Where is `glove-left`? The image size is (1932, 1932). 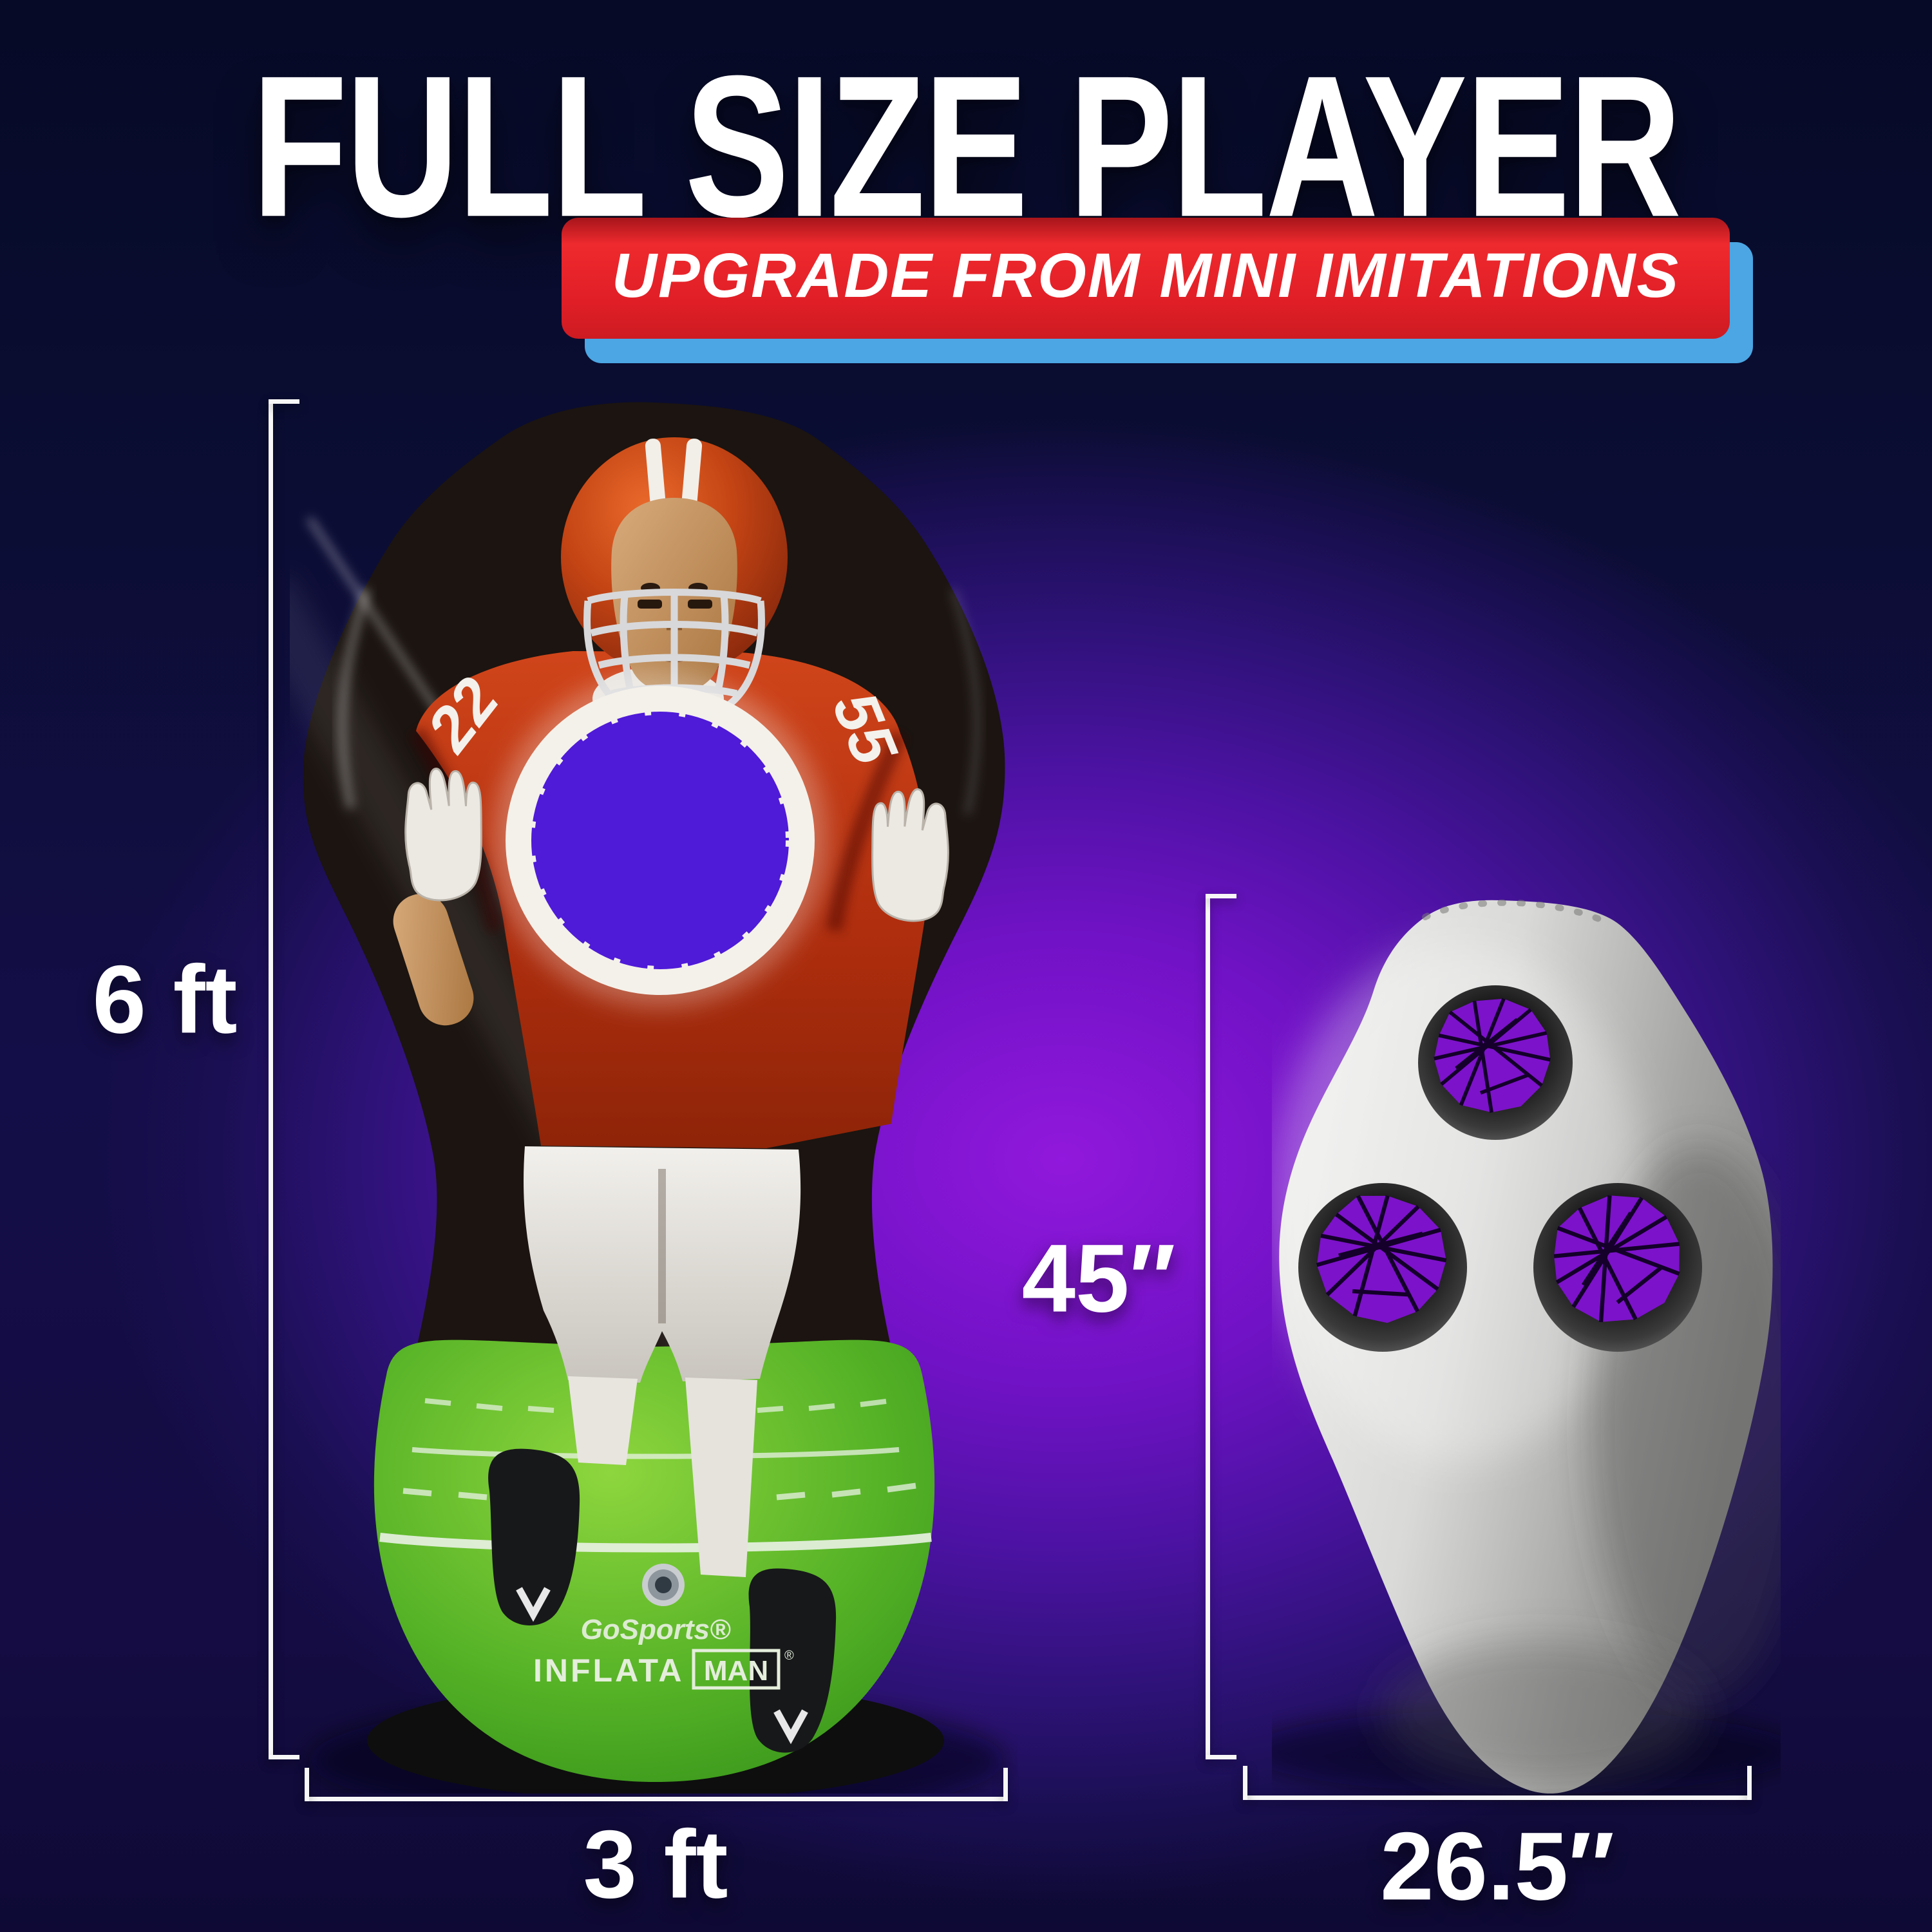
glove-left is located at coordinates (443, 835).